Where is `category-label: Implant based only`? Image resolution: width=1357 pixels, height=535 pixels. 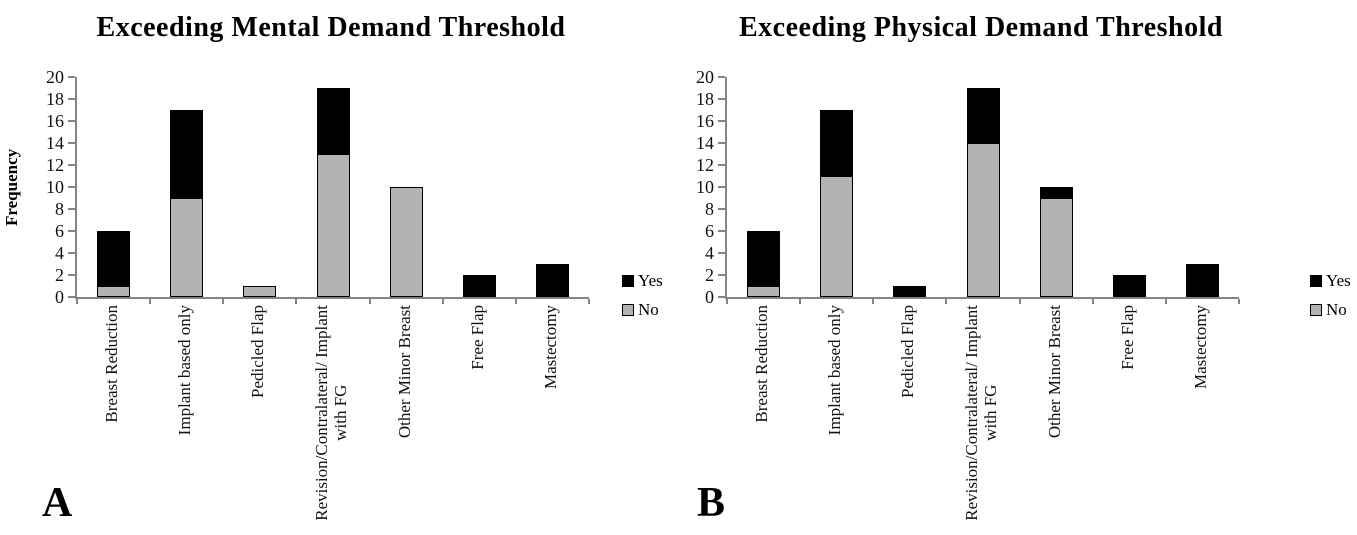 category-label: Implant based only is located at coordinates (835, 370).